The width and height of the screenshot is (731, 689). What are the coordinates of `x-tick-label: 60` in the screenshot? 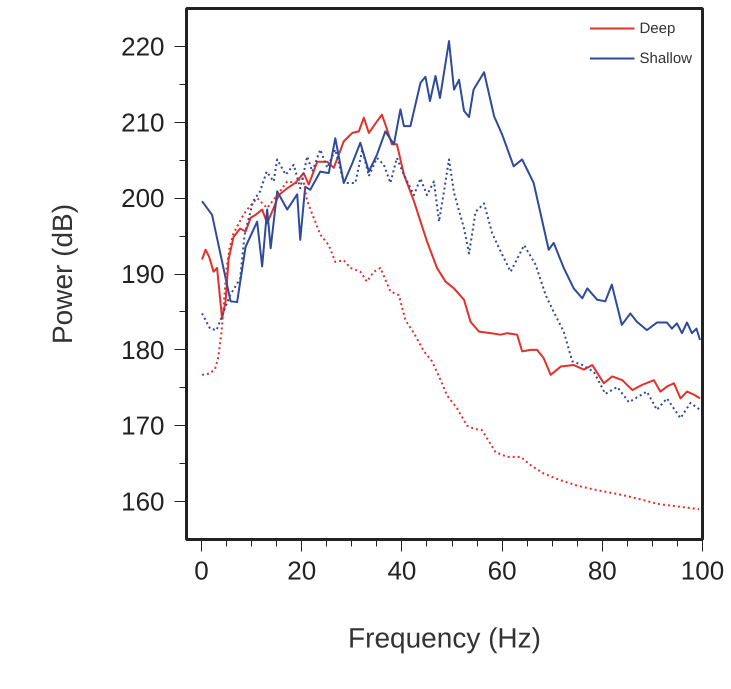 It's located at (502, 571).